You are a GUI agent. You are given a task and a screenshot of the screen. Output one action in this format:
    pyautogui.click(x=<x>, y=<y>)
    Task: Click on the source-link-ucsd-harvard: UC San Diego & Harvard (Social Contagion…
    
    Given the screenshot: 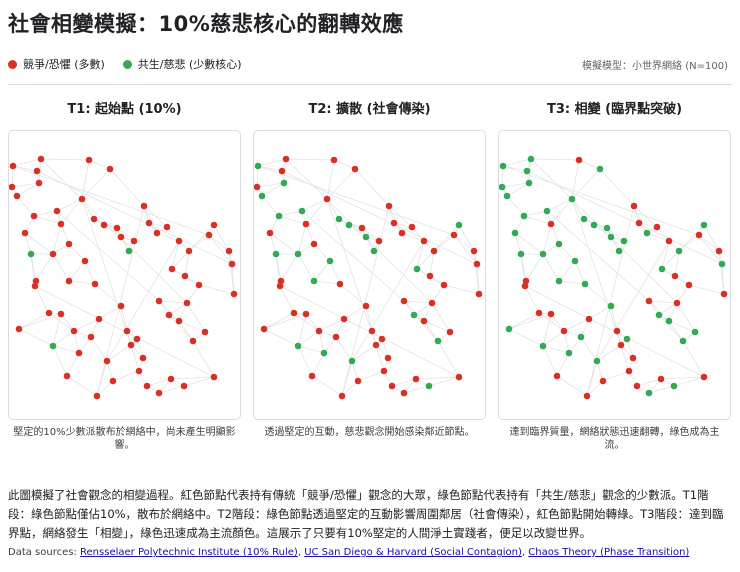 What is the action you would take?
    pyautogui.click(x=413, y=552)
    